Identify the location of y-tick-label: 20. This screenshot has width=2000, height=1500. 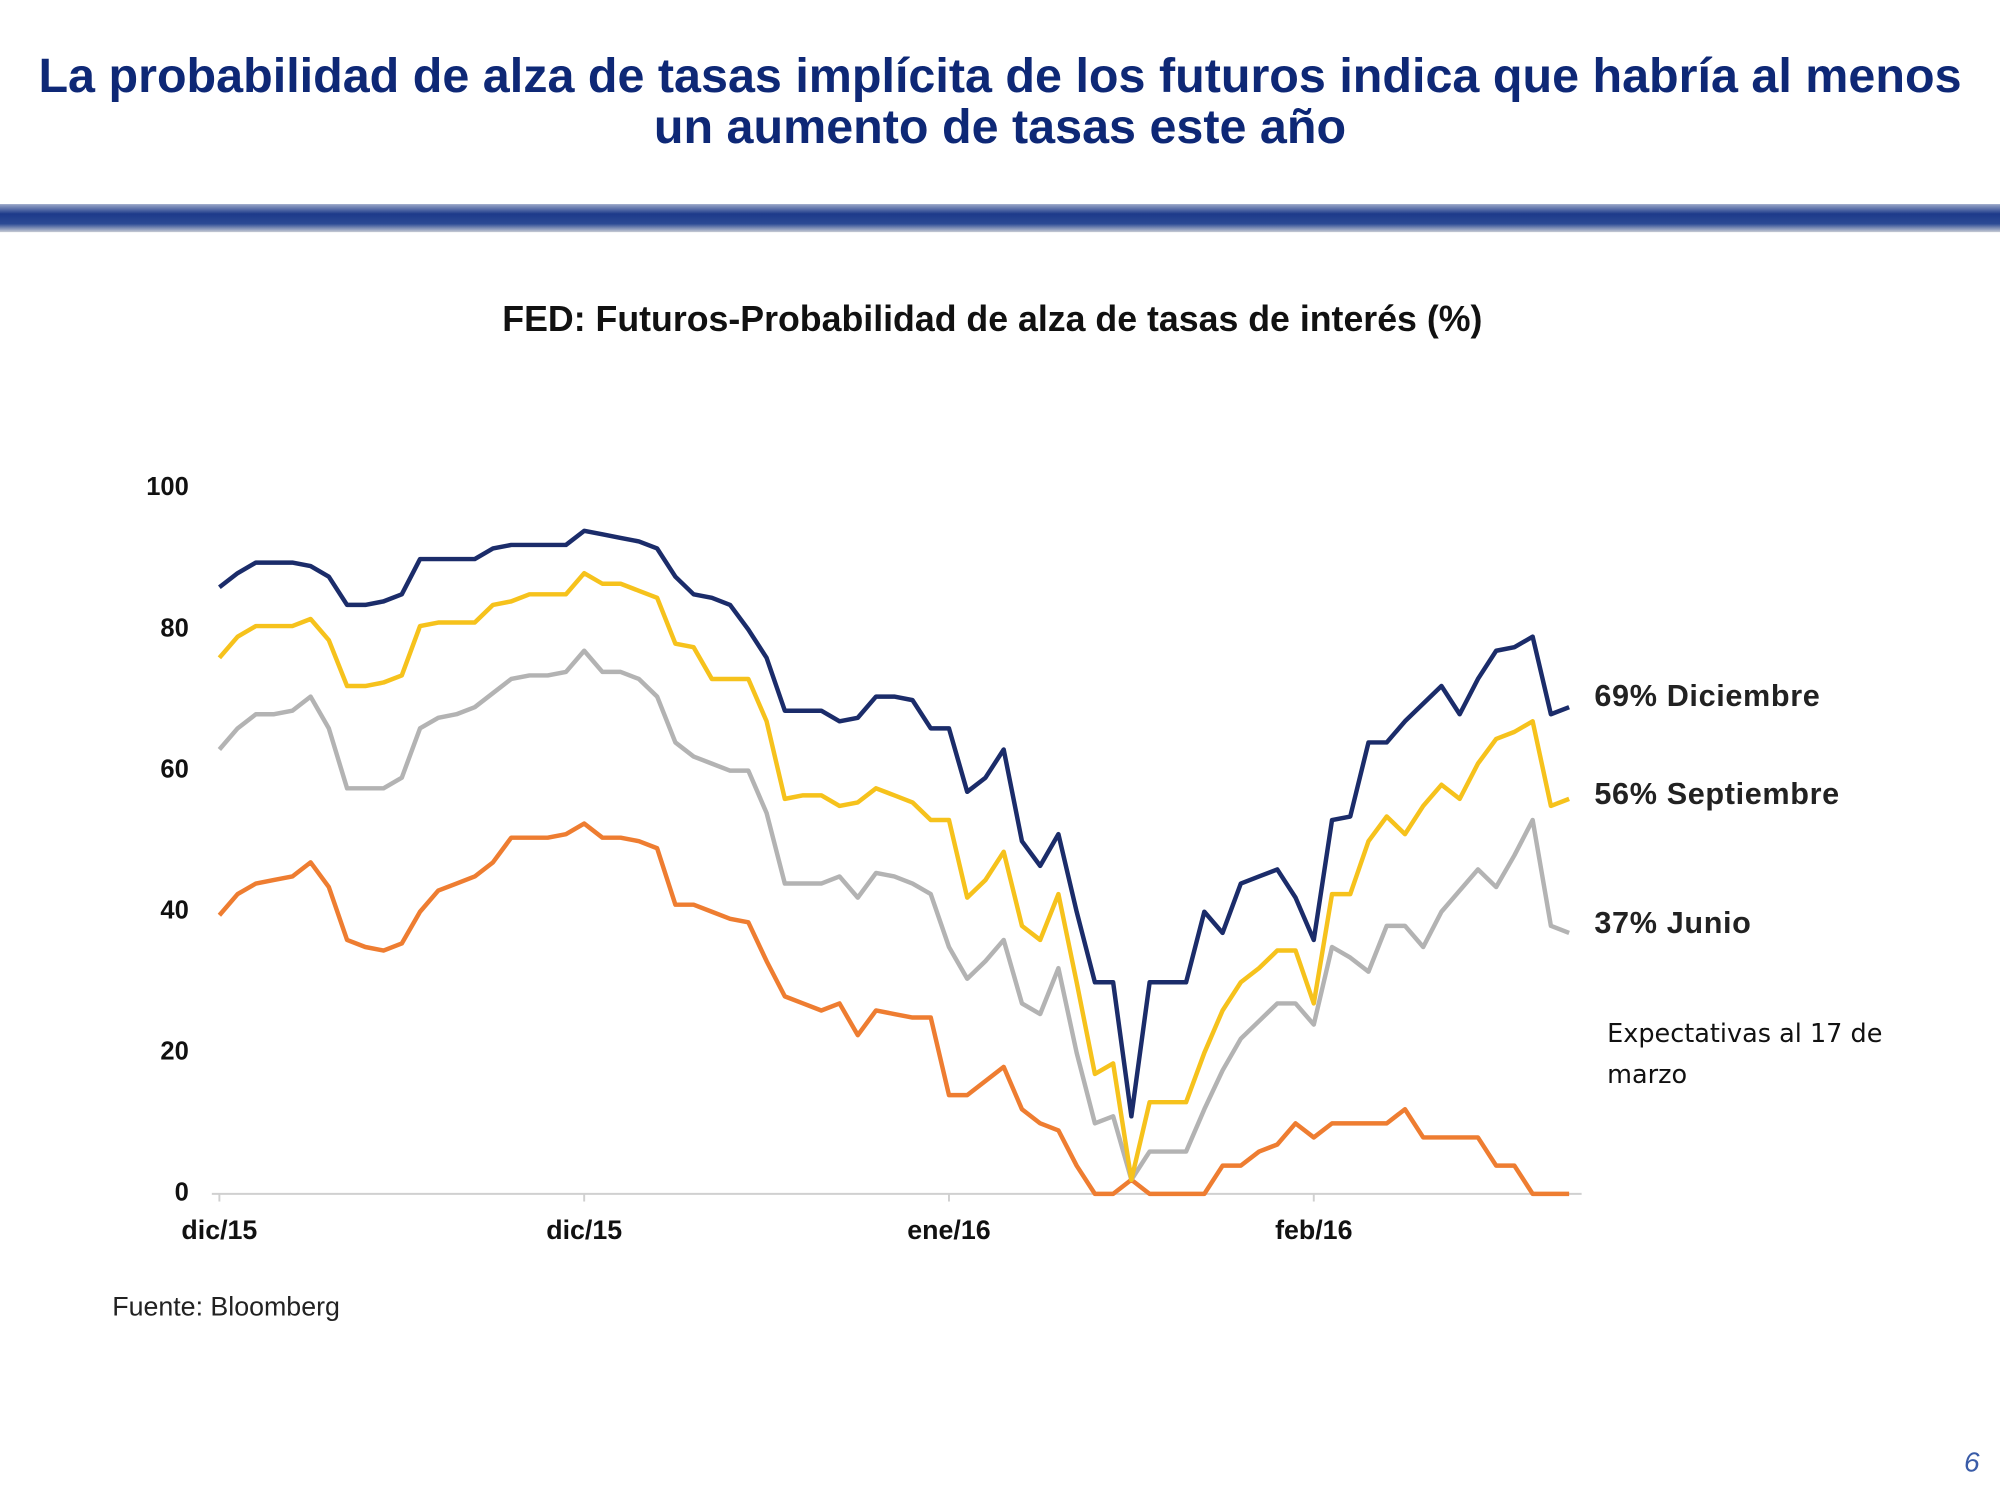
(174, 1052).